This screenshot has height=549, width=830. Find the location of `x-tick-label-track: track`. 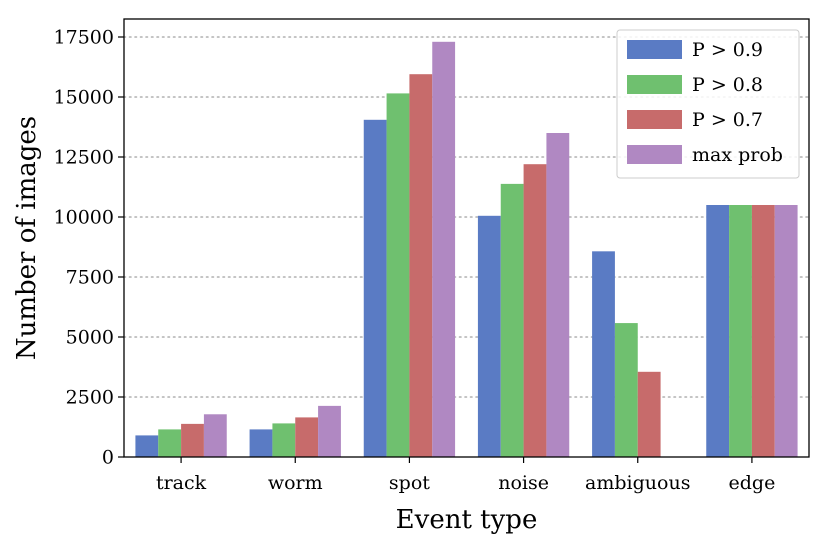

x-tick-label-track: track is located at coordinates (181, 483).